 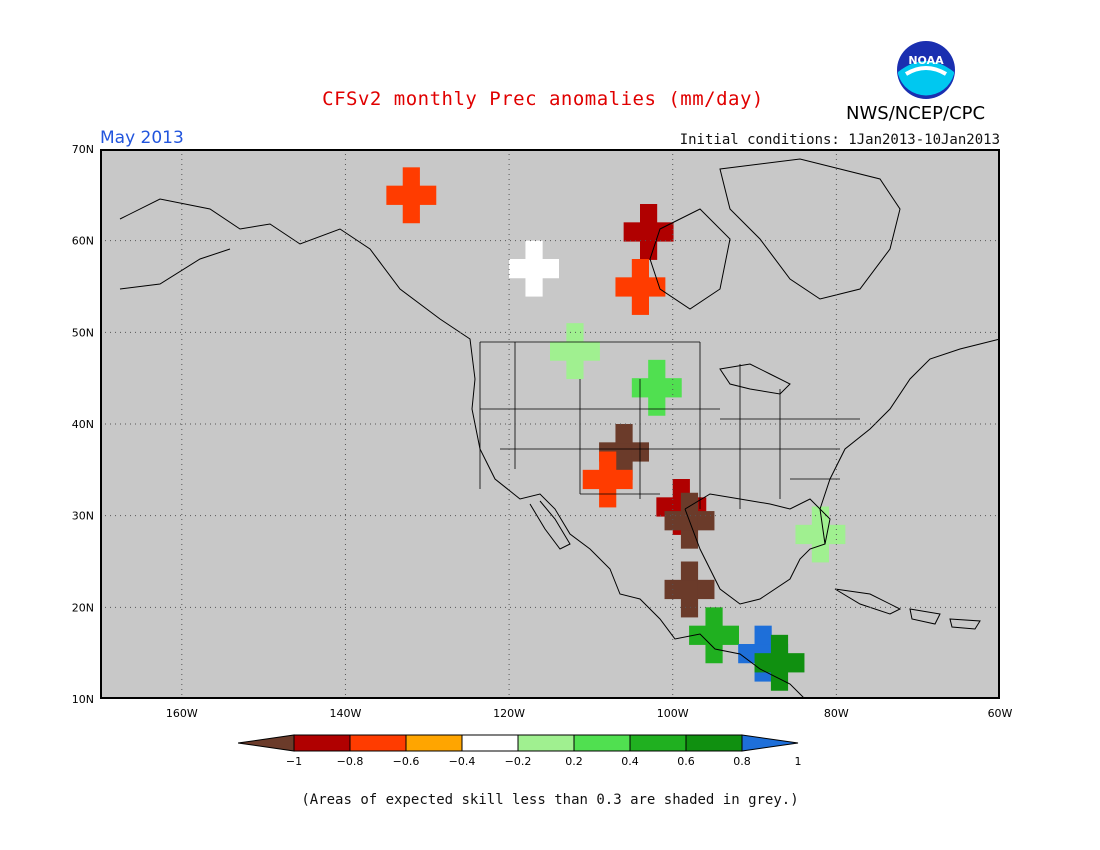 I want to click on legend-tick-label: −0.2, so click(x=518, y=761).